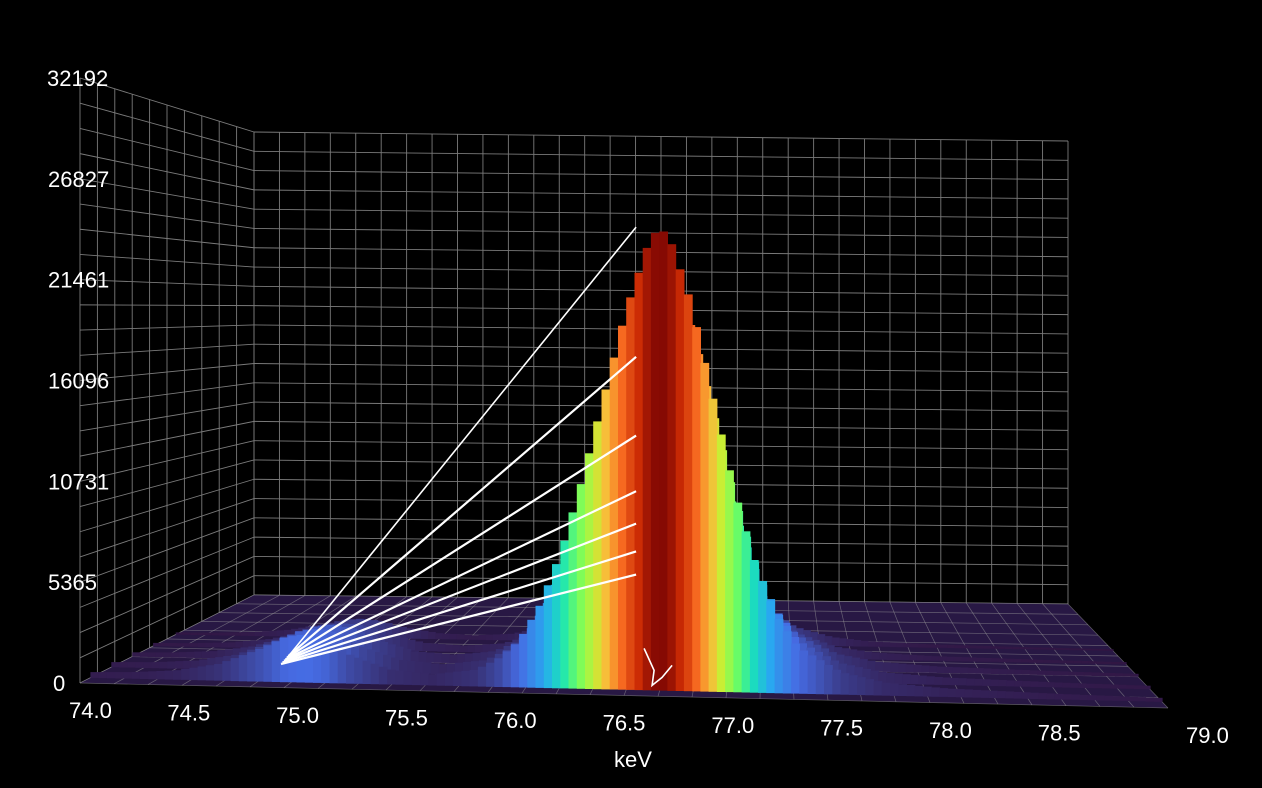 This screenshot has height=788, width=1262. What do you see at coordinates (1207, 735) in the screenshot?
I see `x-tick-label: 79.0` at bounding box center [1207, 735].